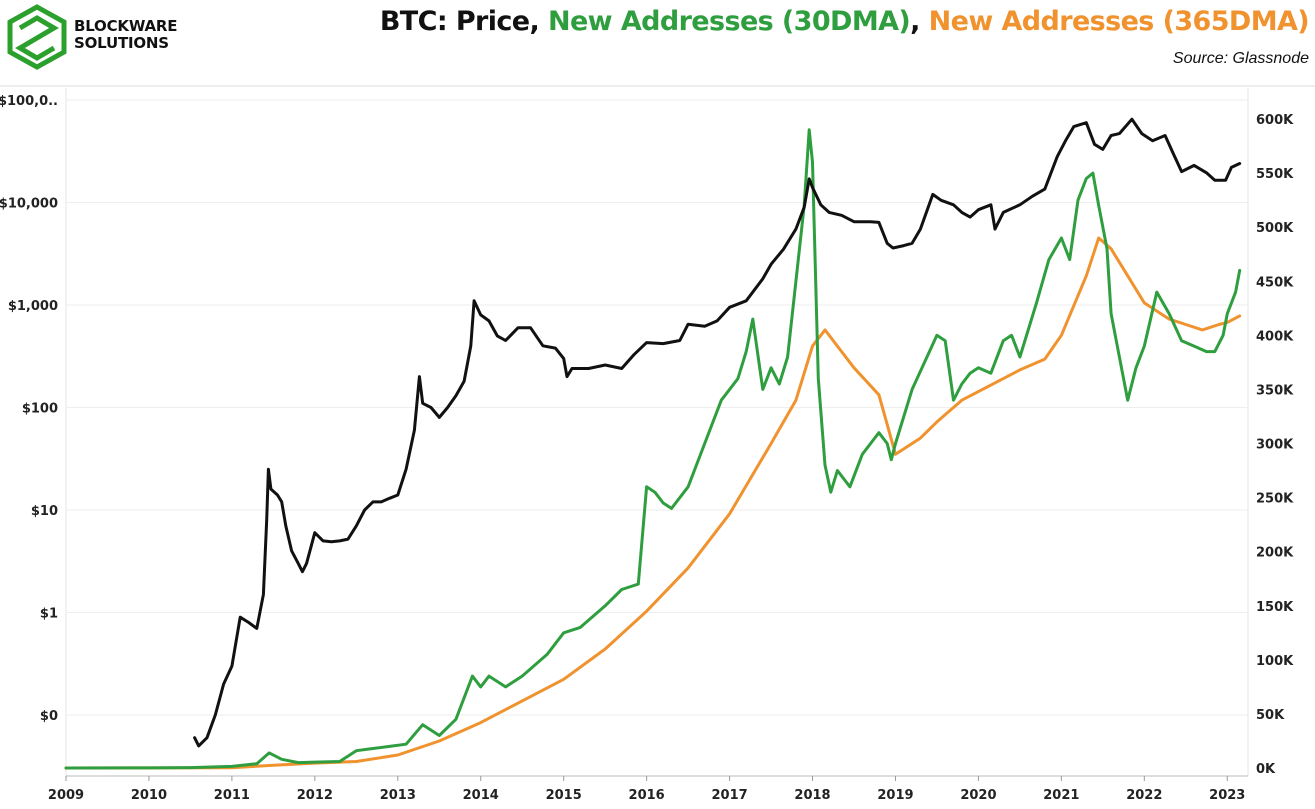 This screenshot has width=1315, height=809. Describe the element at coordinates (398, 795) in the screenshot. I see `x-tick-label: 2013` at that location.